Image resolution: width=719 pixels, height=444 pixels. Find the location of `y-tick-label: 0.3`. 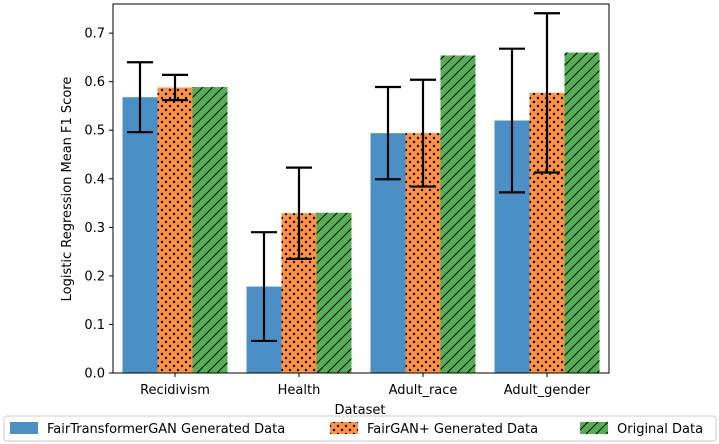

y-tick-label: 0.3 is located at coordinates (94, 228).